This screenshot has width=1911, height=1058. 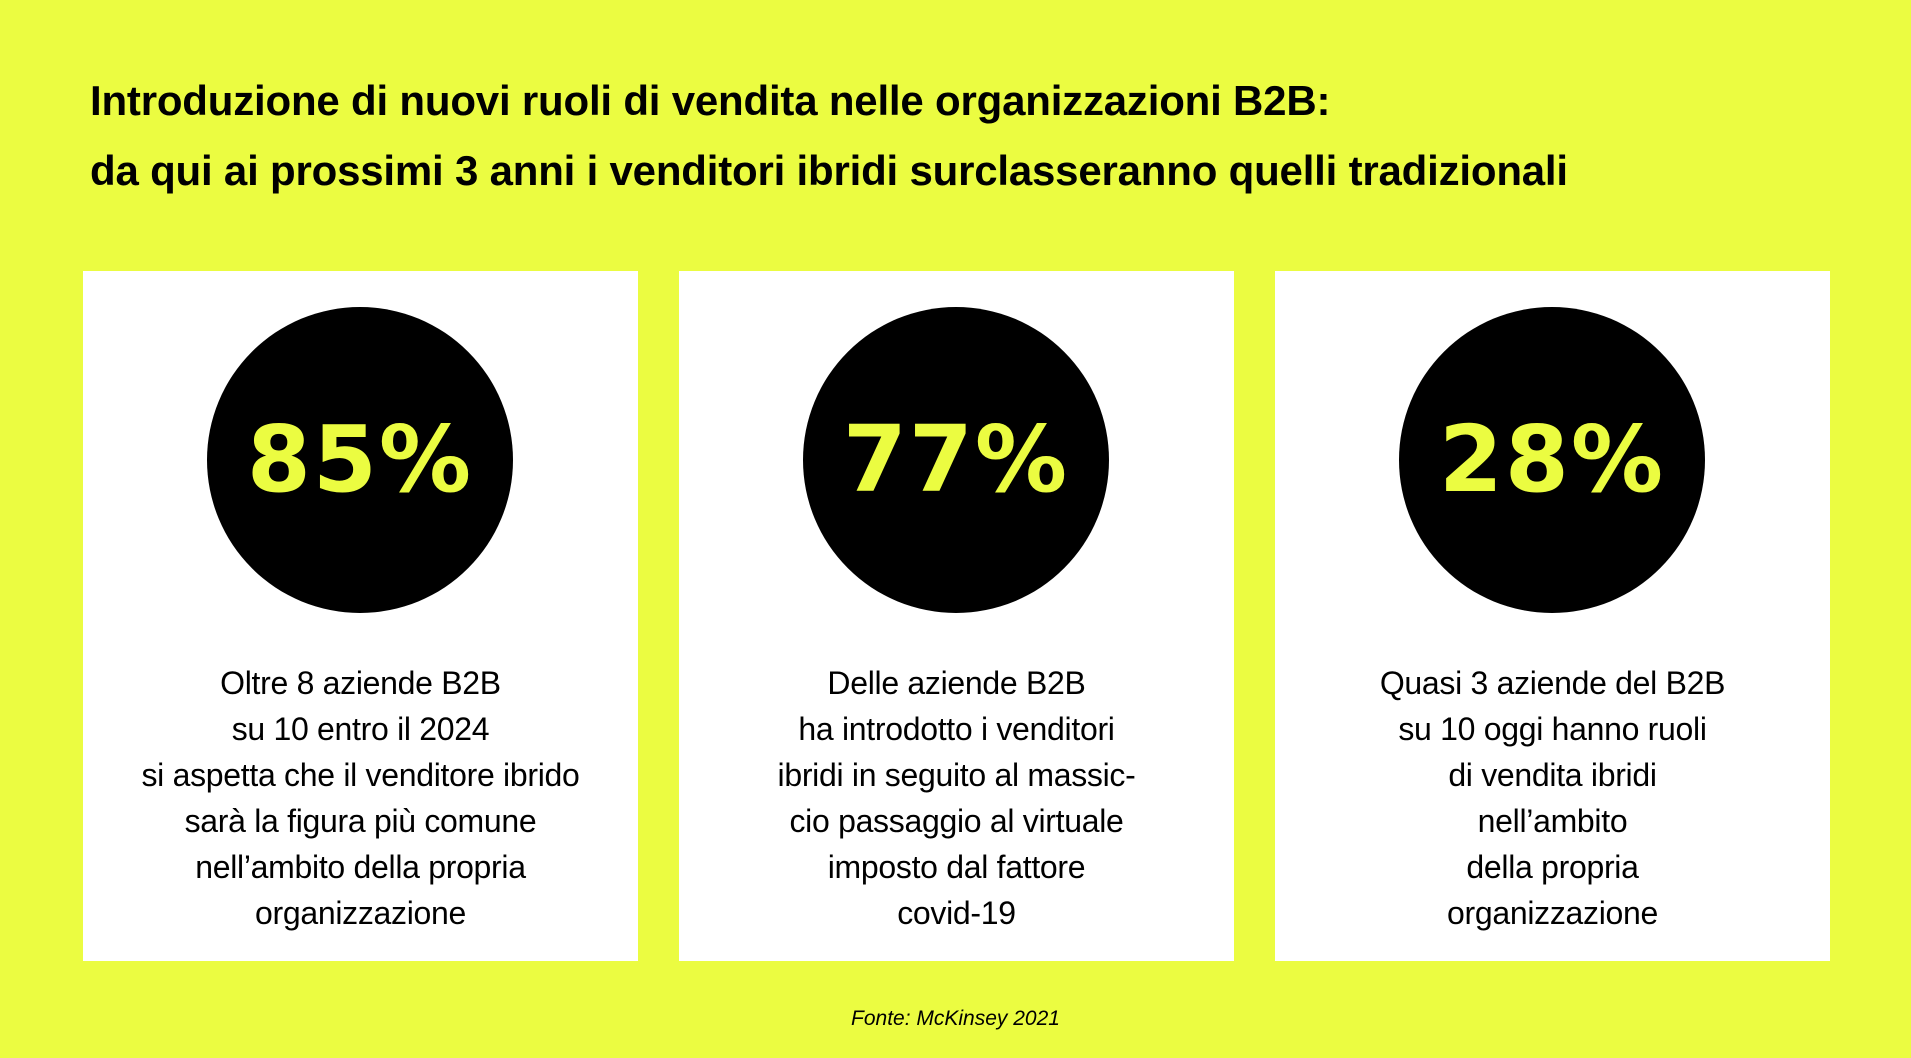 I want to click on description-line: su 10 oggi hanno ruoli, so click(x=1552, y=729).